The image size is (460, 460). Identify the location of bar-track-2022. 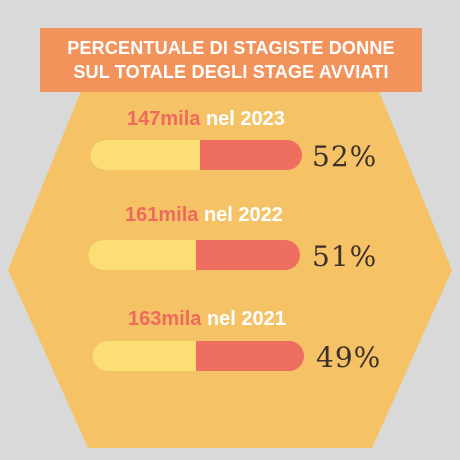
(194, 255).